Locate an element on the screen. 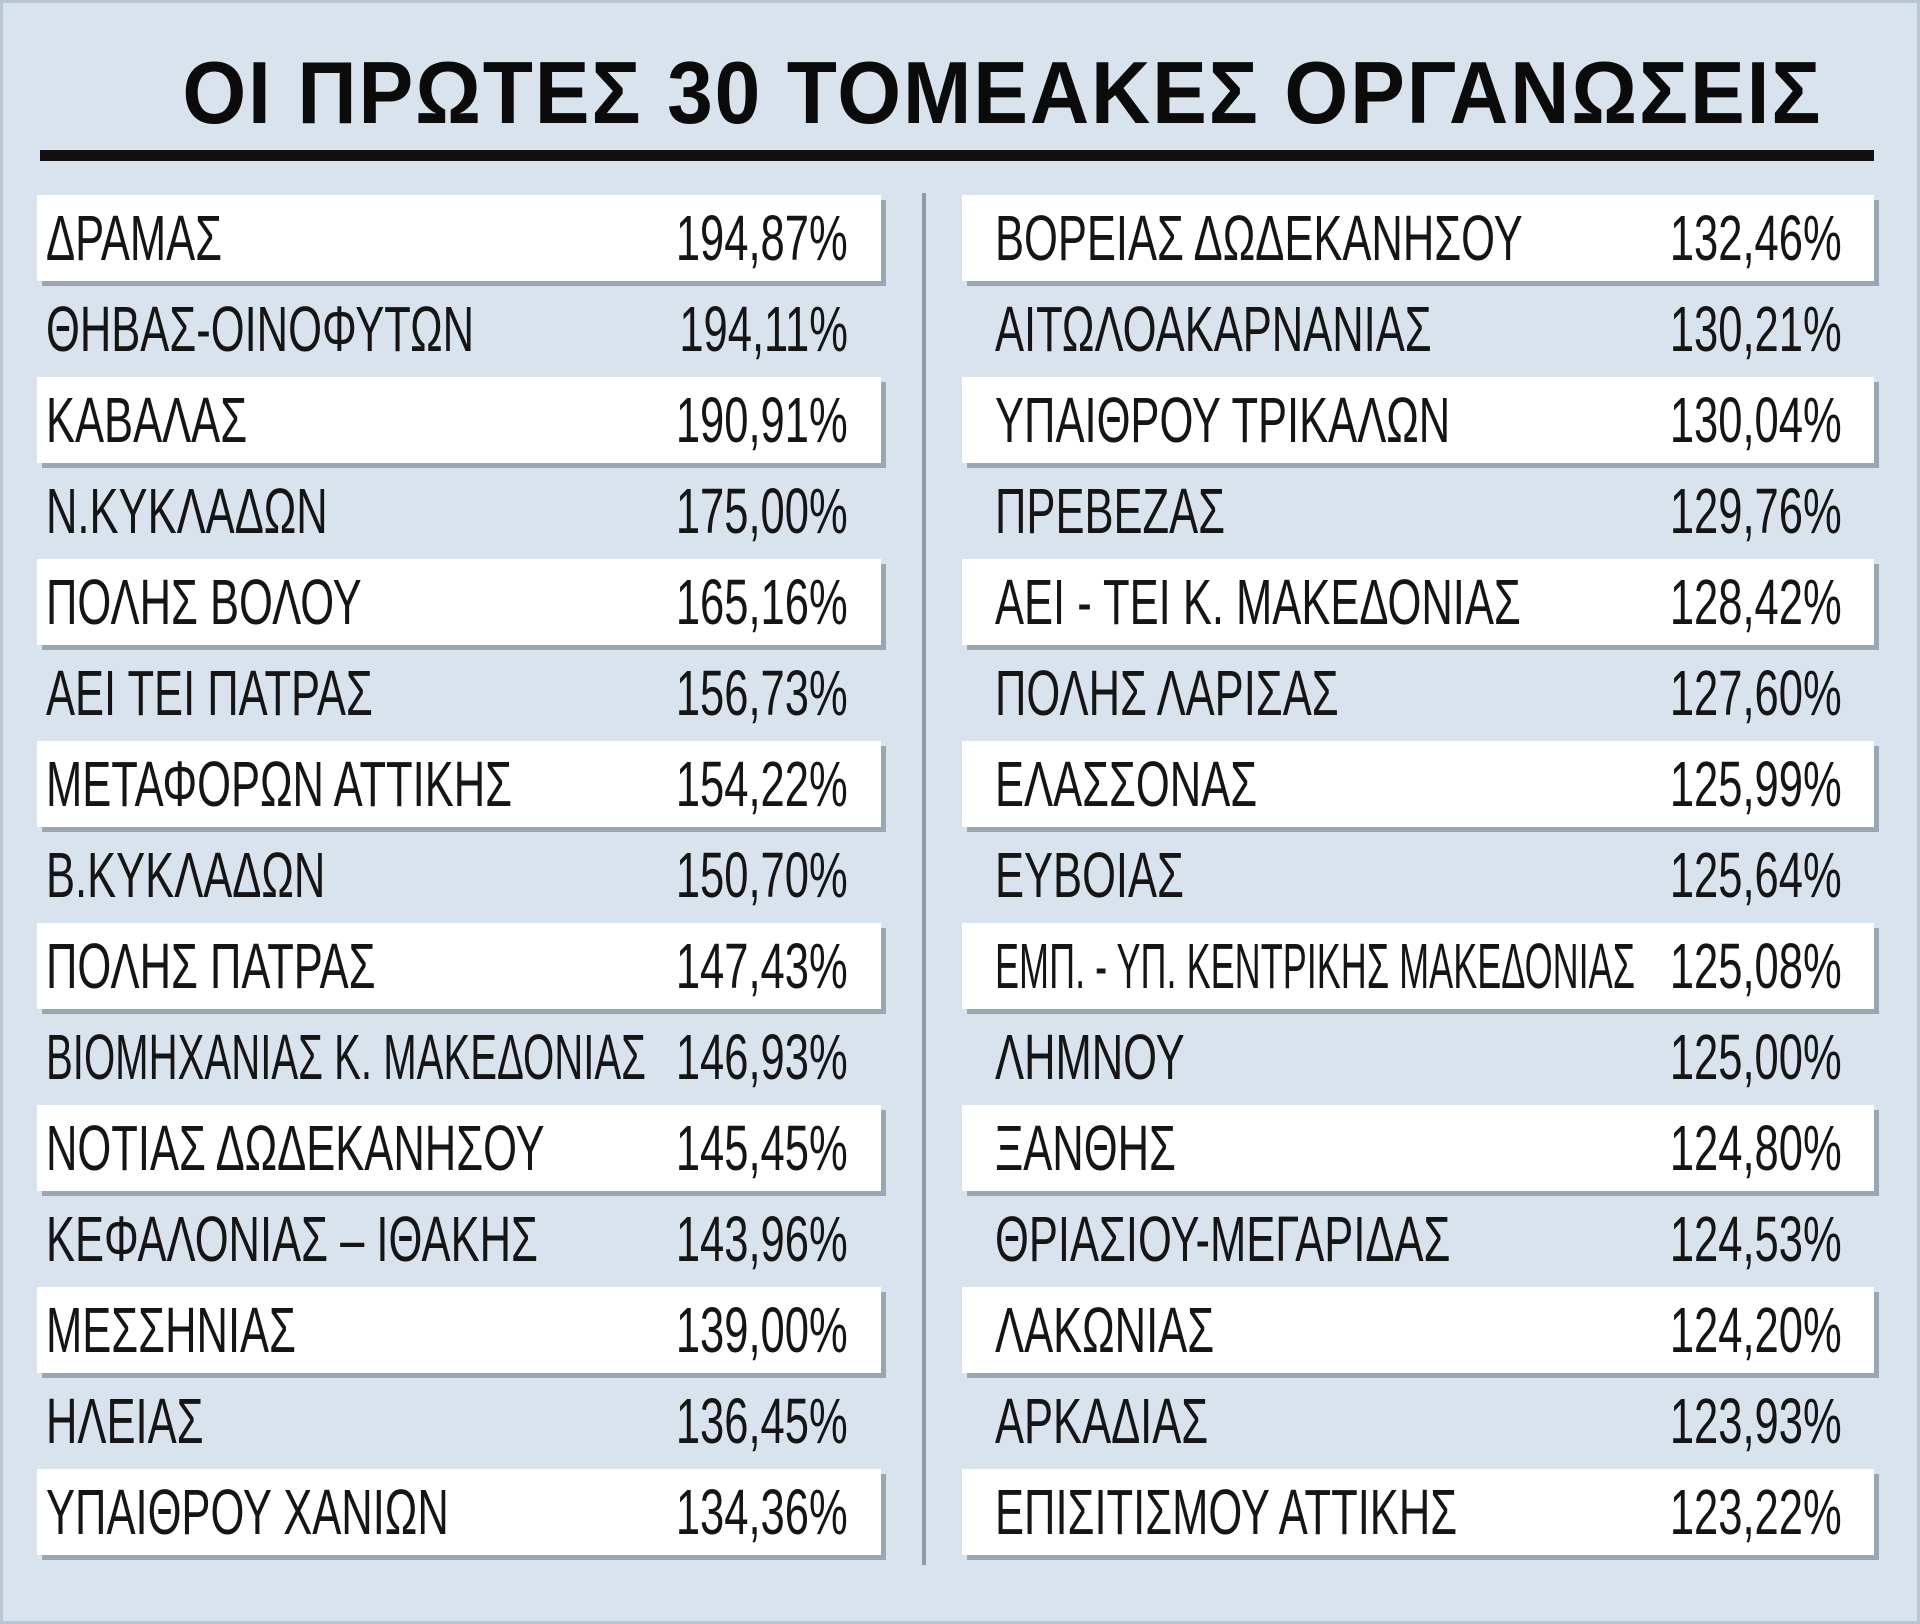 Image resolution: width=1920 pixels, height=1624 pixels. row-value-text: 145,45% is located at coordinates (762, 1148).